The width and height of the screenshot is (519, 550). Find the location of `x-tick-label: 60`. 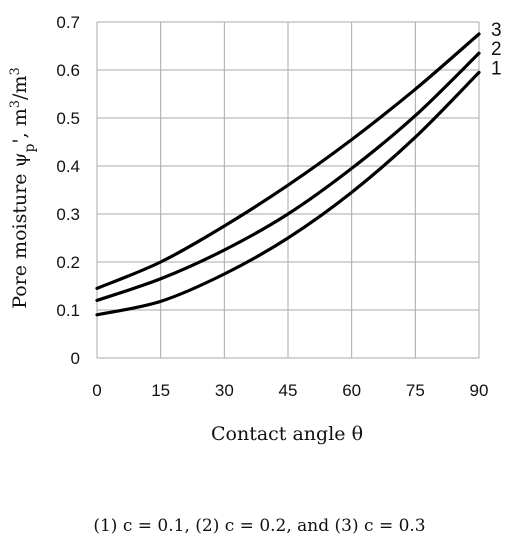

x-tick-label: 60 is located at coordinates (351, 390).